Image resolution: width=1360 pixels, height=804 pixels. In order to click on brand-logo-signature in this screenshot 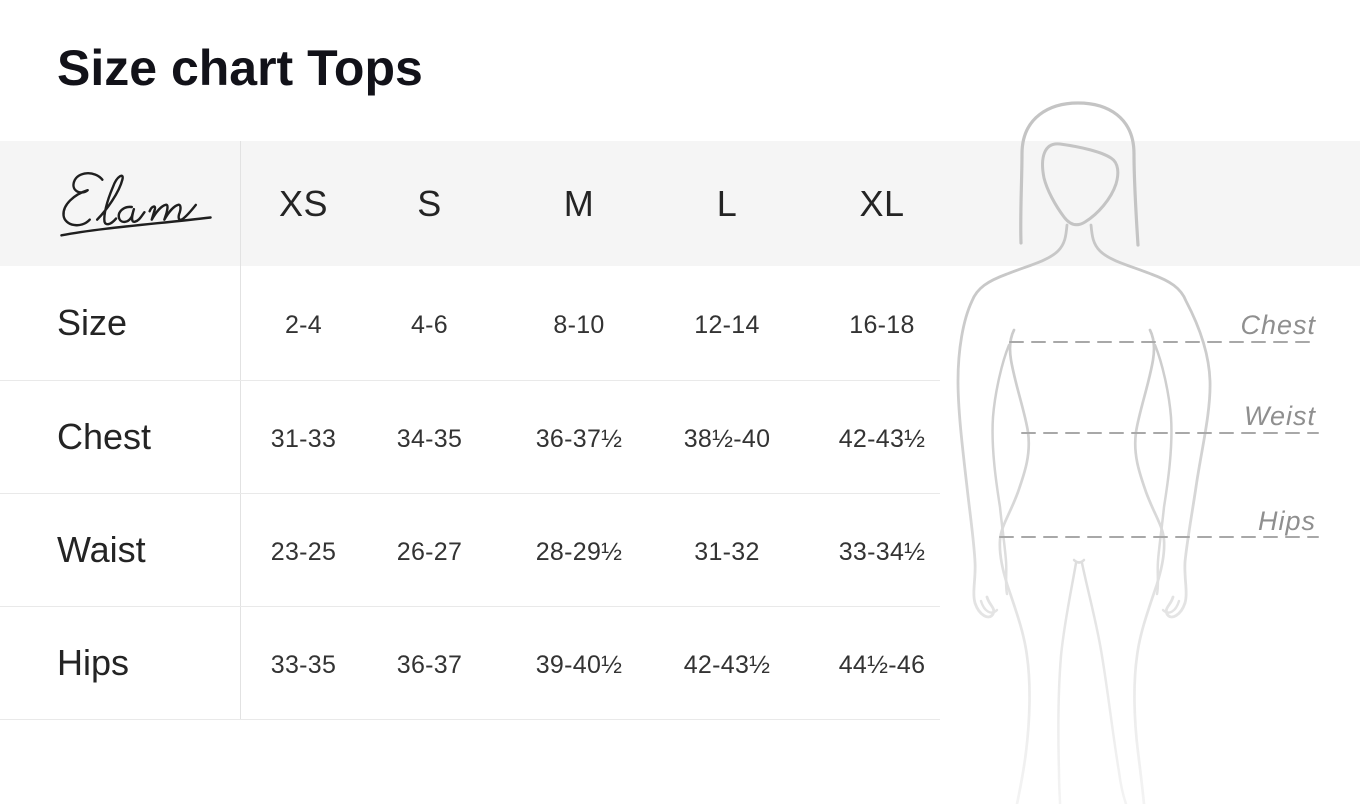, I will do `click(136, 204)`.